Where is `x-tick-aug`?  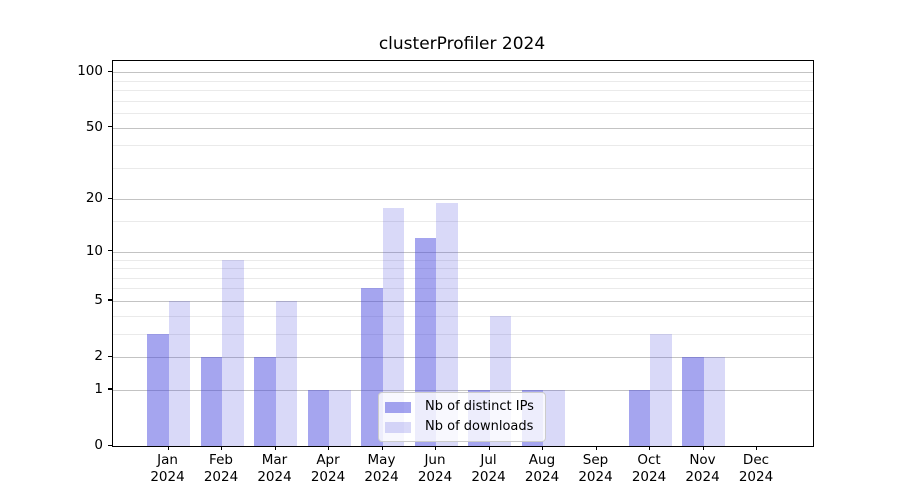 x-tick-aug is located at coordinates (543, 448).